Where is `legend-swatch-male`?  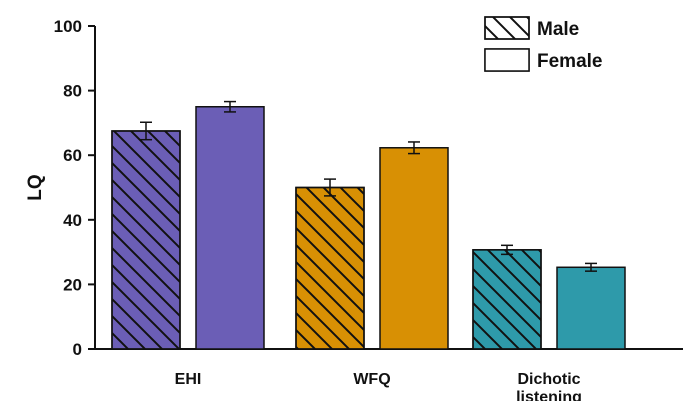
legend-swatch-male is located at coordinates (507, 28).